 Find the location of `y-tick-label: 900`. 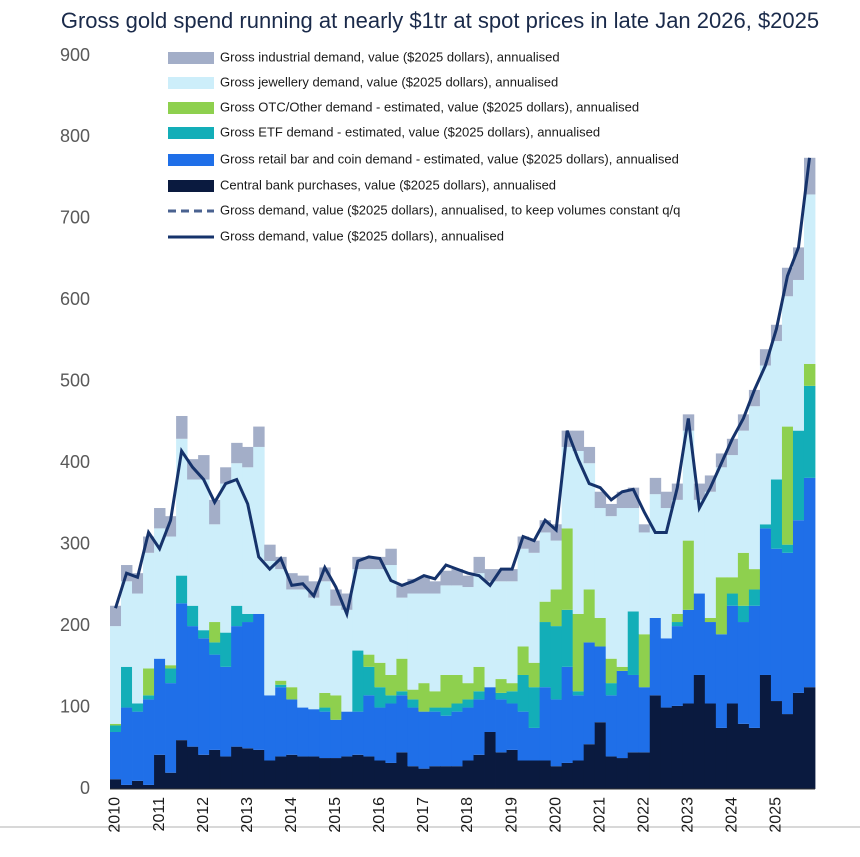

y-tick-label: 900 is located at coordinates (75, 55).